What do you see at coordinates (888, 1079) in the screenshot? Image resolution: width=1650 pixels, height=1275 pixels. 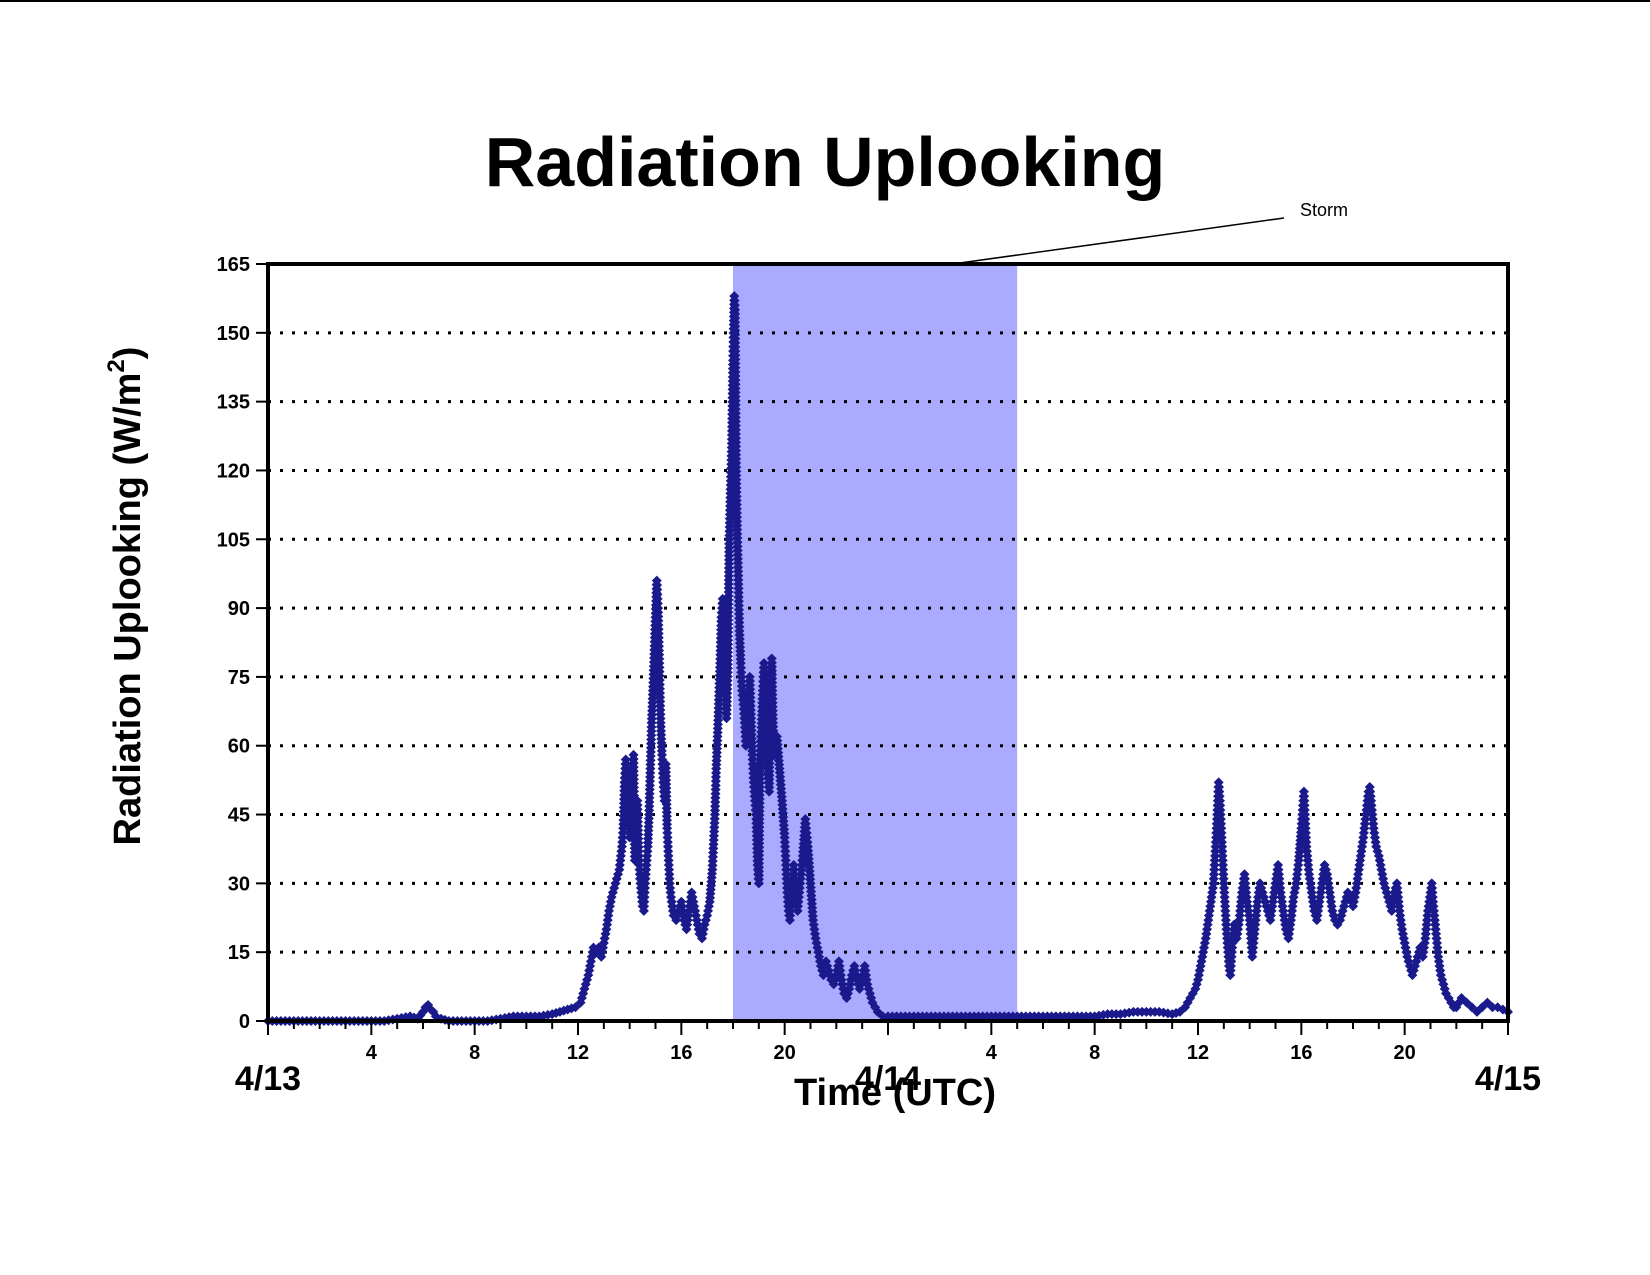 I see `x-date-label: 4/14` at bounding box center [888, 1079].